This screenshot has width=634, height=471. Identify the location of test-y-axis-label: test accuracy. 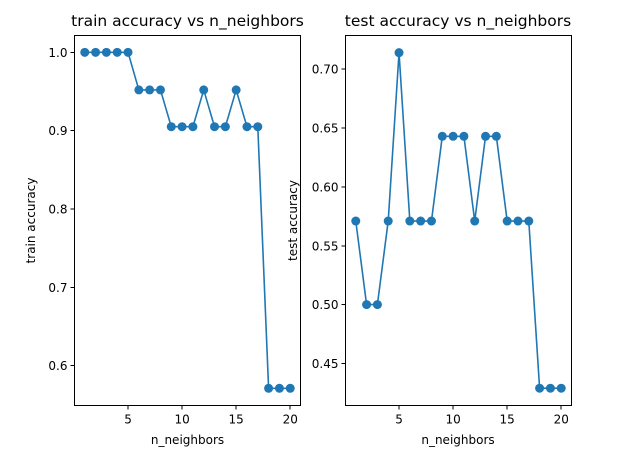
(293, 220).